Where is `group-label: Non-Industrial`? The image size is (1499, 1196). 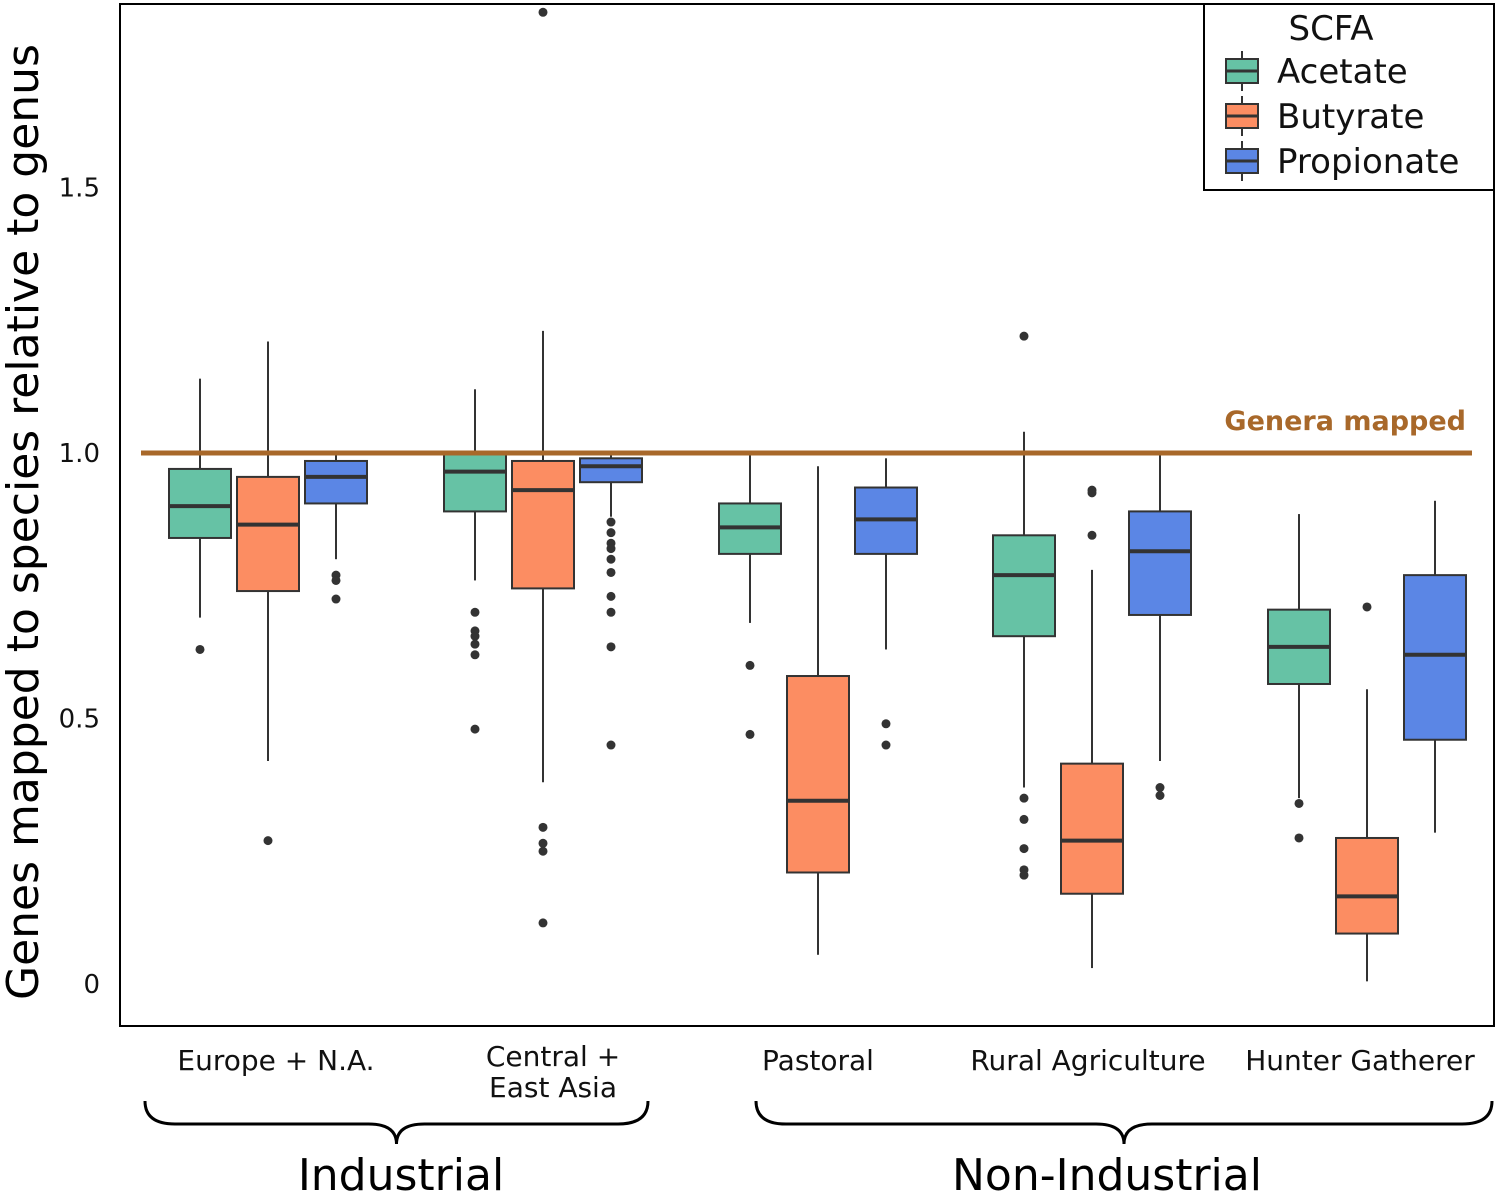
group-label: Non-Industrial is located at coordinates (1107, 1173).